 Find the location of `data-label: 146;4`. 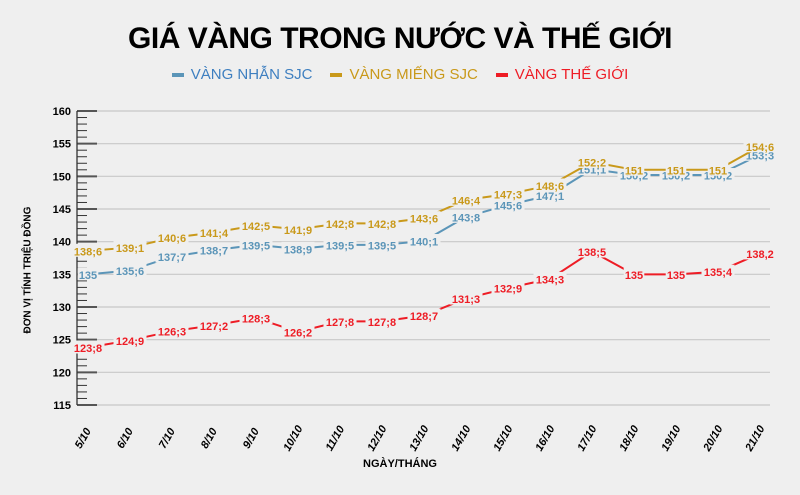

data-label: 146;4 is located at coordinates (466, 201).